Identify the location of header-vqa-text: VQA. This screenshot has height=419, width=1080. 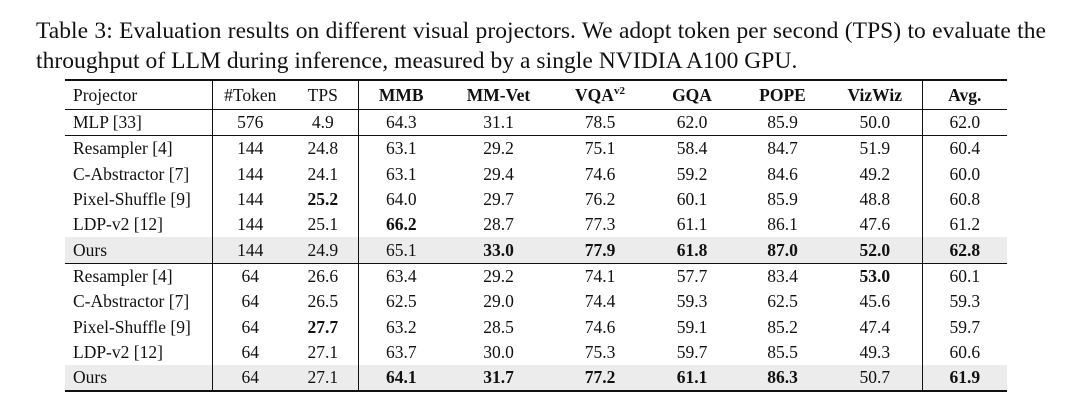
(594, 94).